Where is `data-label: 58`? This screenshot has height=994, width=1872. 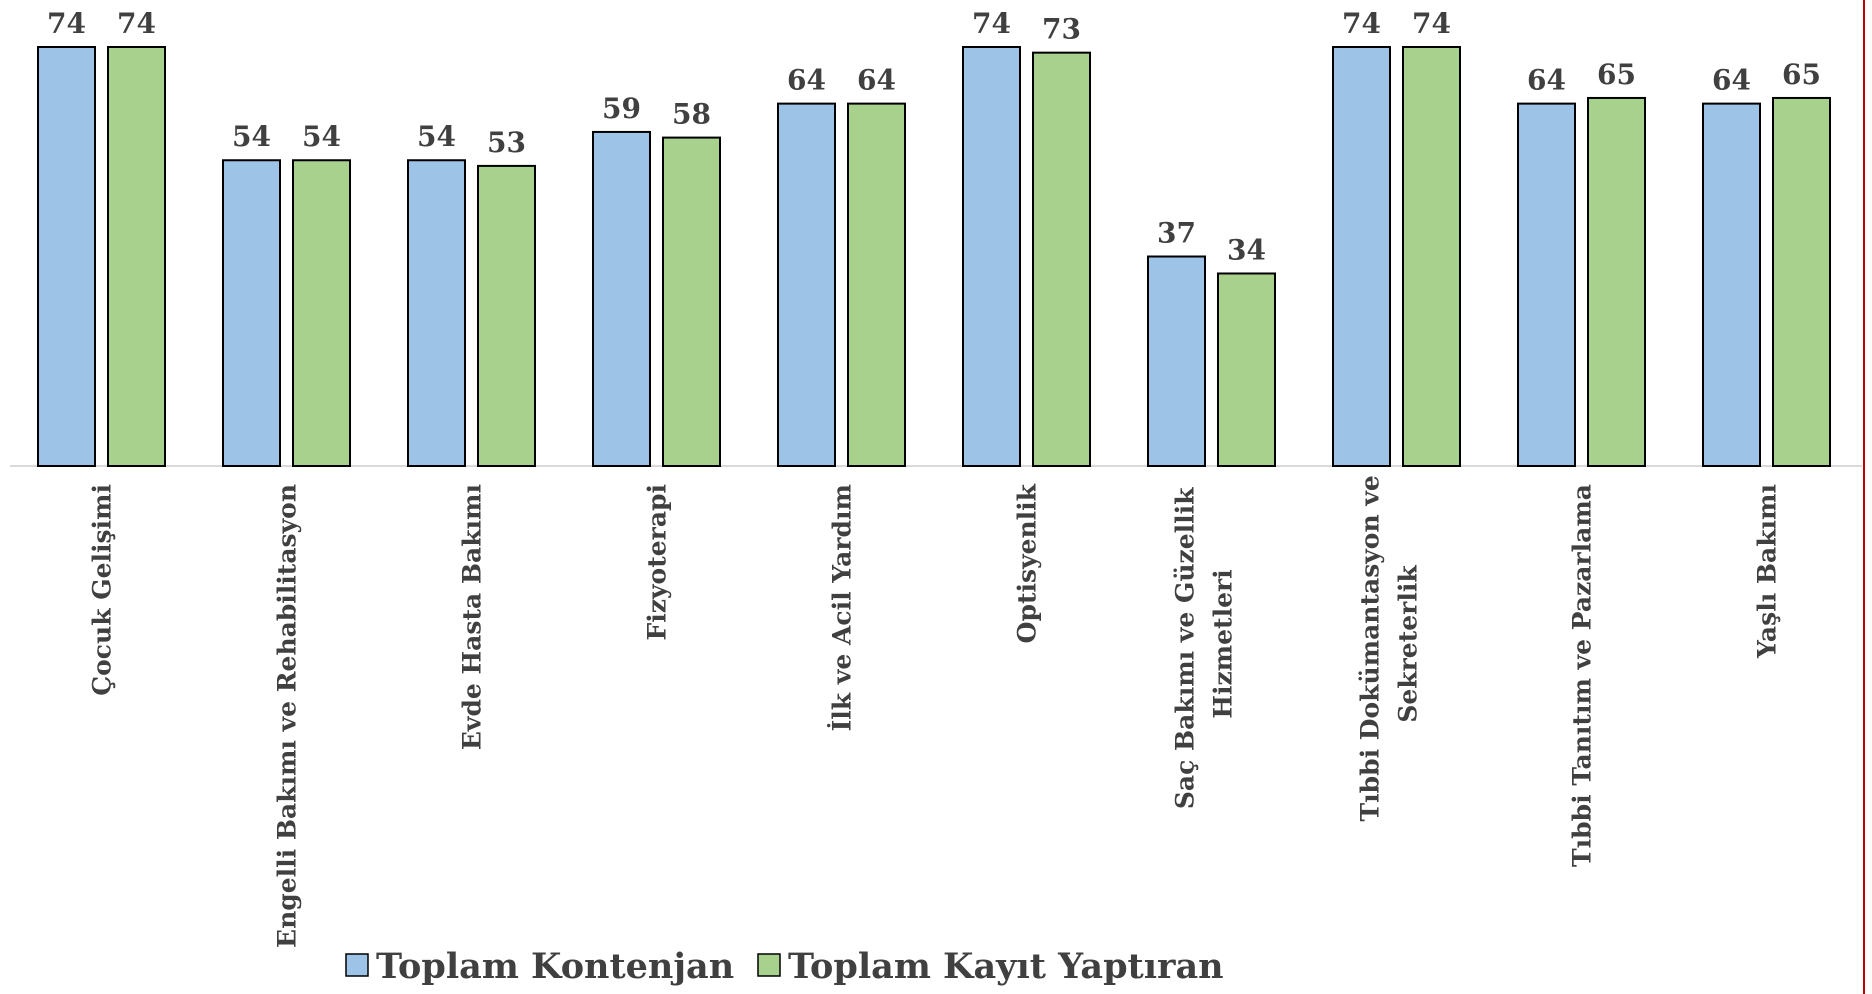 data-label: 58 is located at coordinates (691, 114).